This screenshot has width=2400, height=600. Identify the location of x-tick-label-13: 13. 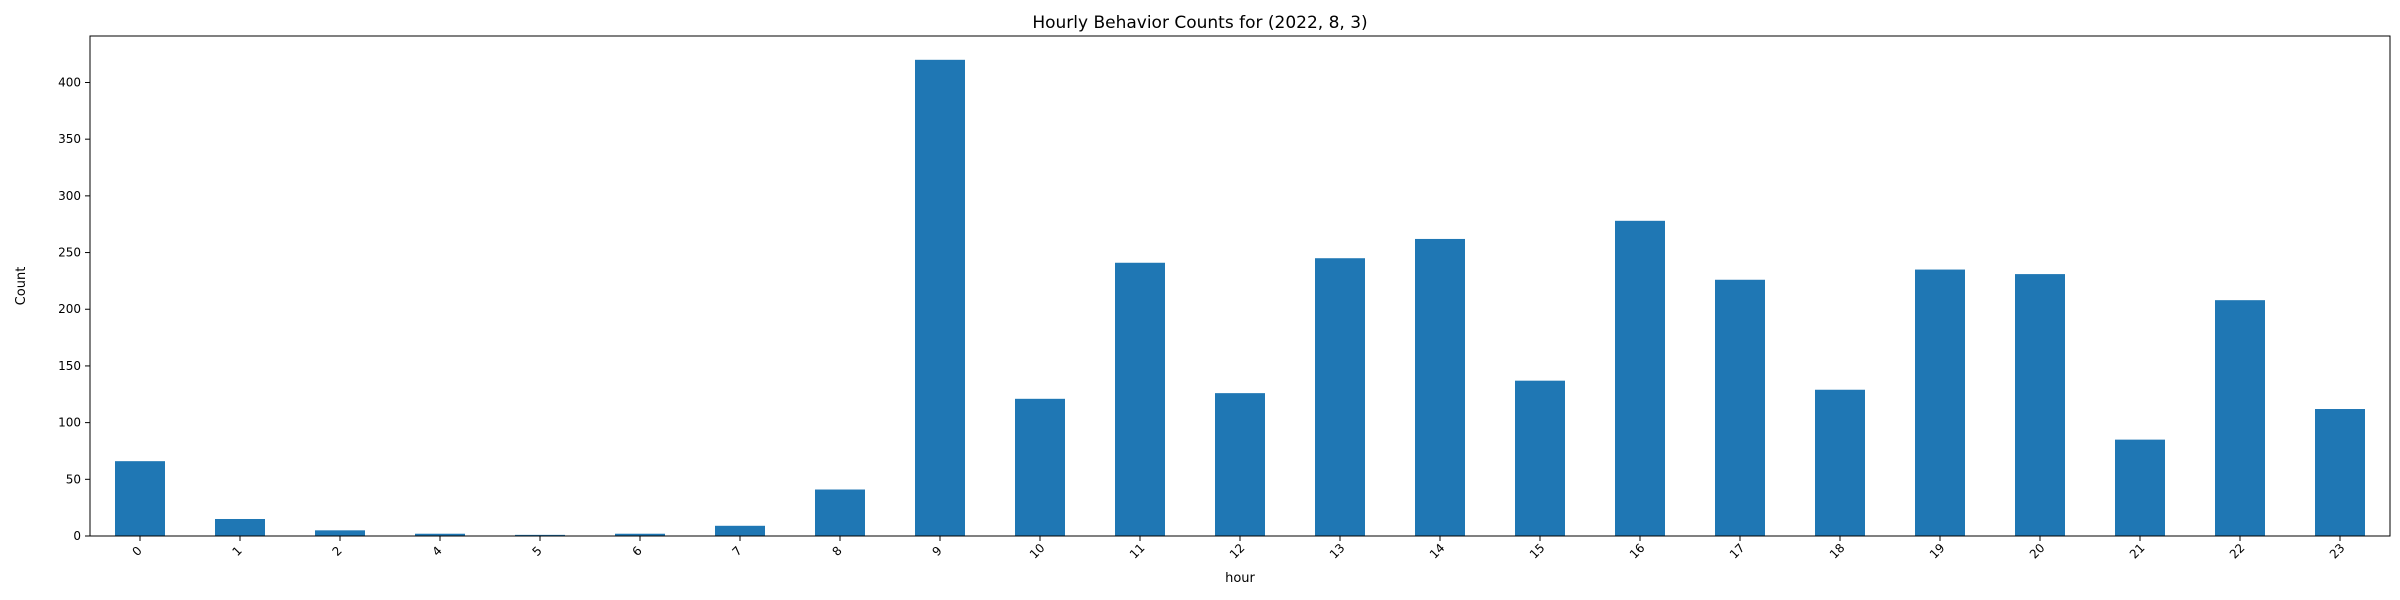
(1337, 551).